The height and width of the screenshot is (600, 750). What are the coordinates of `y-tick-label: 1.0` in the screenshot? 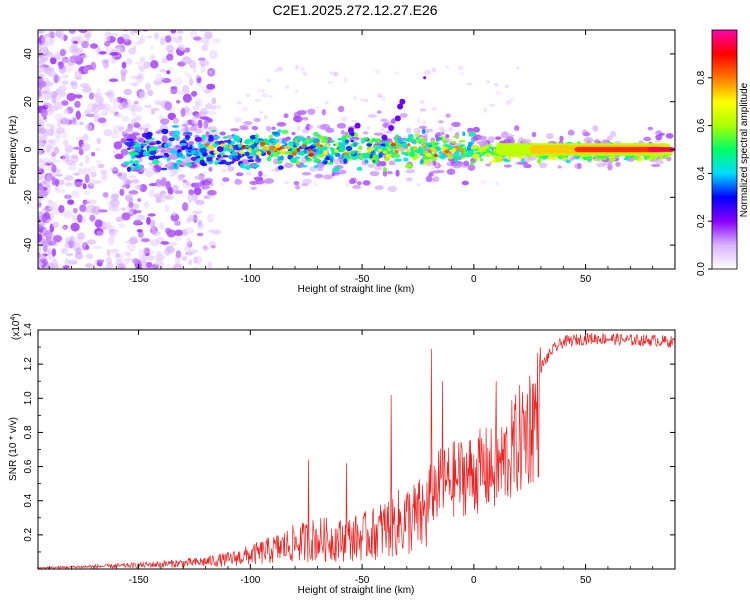 It's located at (28, 398).